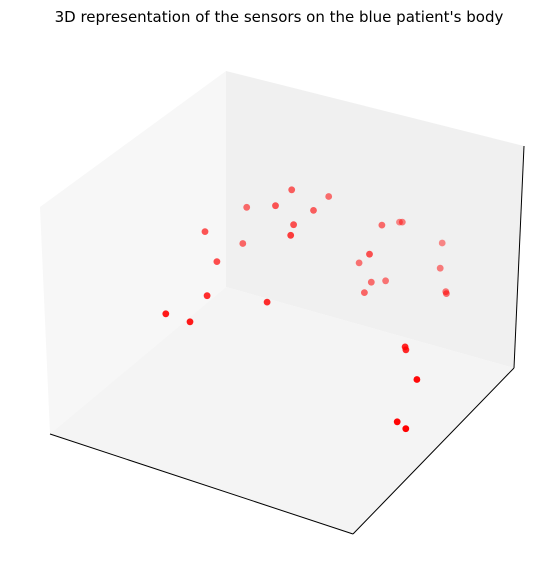 The height and width of the screenshot is (579, 559). I want to click on x-axis-line, so click(201, 484).